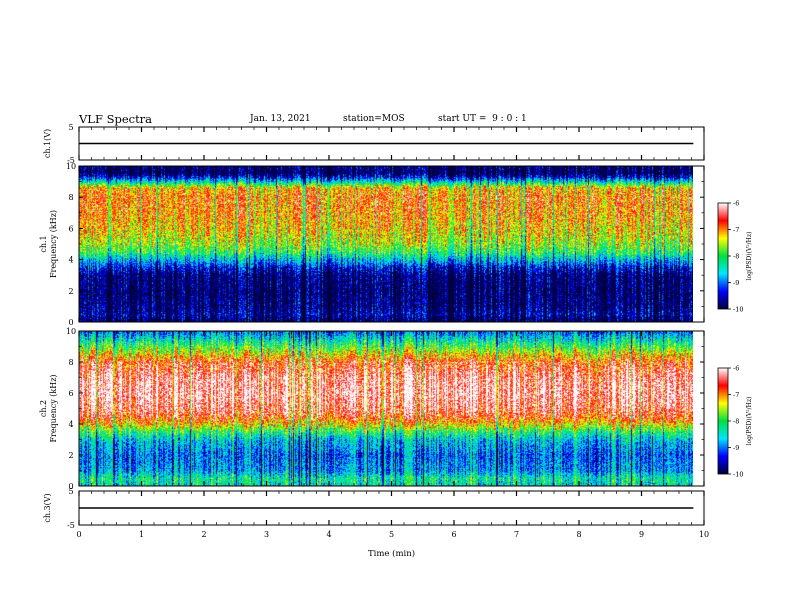 This screenshot has height=612, width=792. I want to click on x-tick-label: 6, so click(453, 534).